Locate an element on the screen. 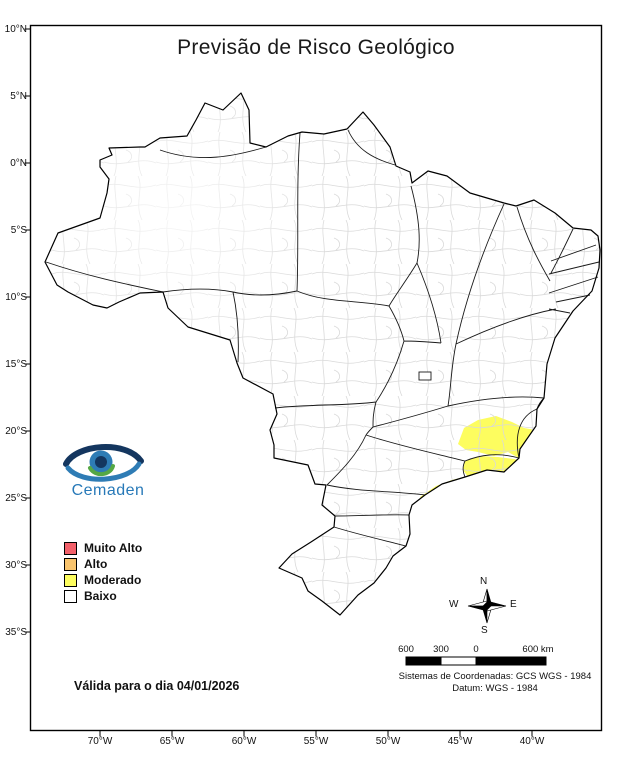  legend-label: Alto is located at coordinates (96, 564).